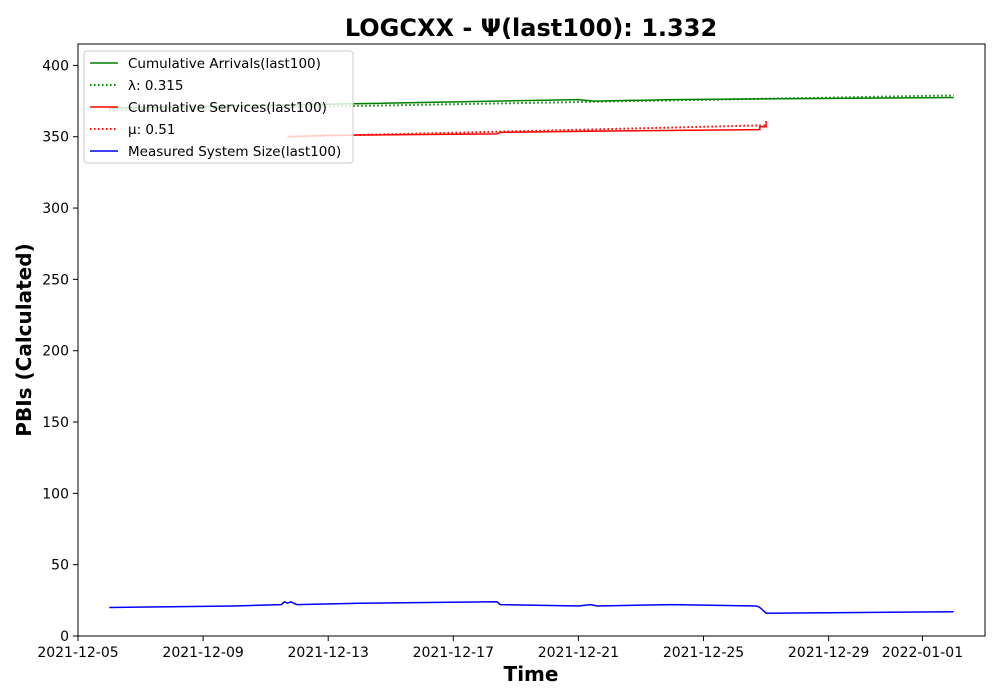  Describe the element at coordinates (155, 86) in the screenshot. I see `legend-label-1: λ: 0.315` at that location.